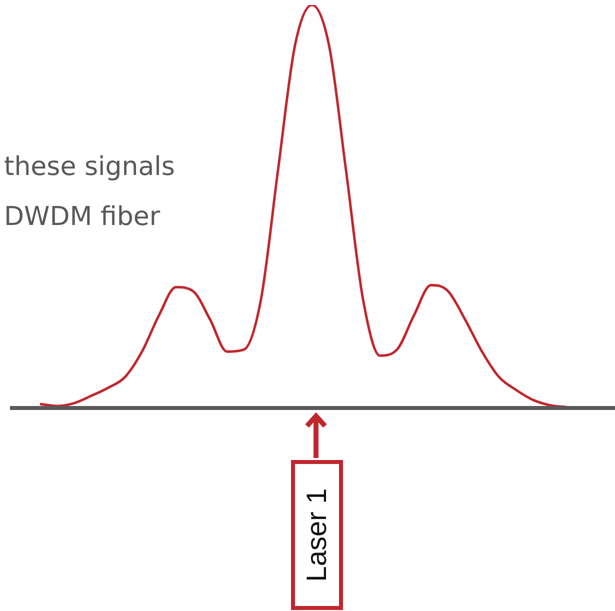  I want to click on text: Laser 1, so click(317, 535).